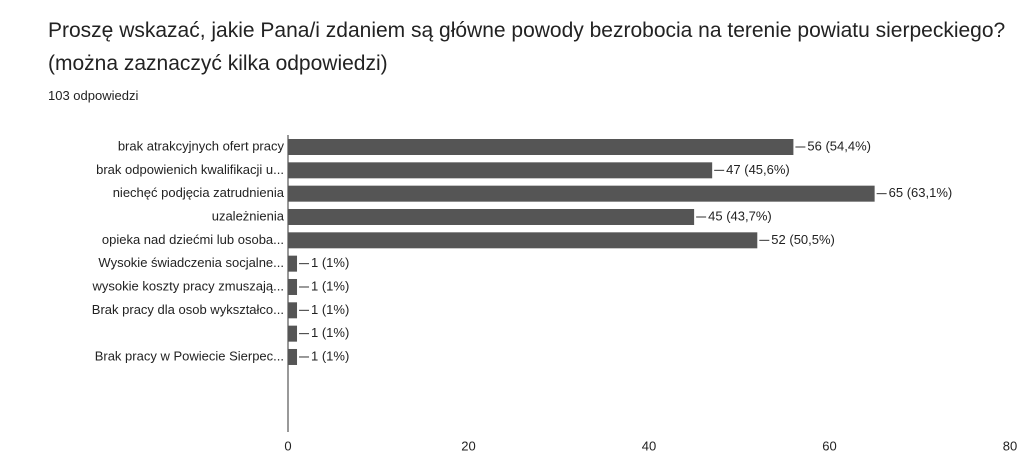 Image resolution: width=1024 pixels, height=454 pixels. I want to click on value-label: 47 (45,6%), so click(758, 169).